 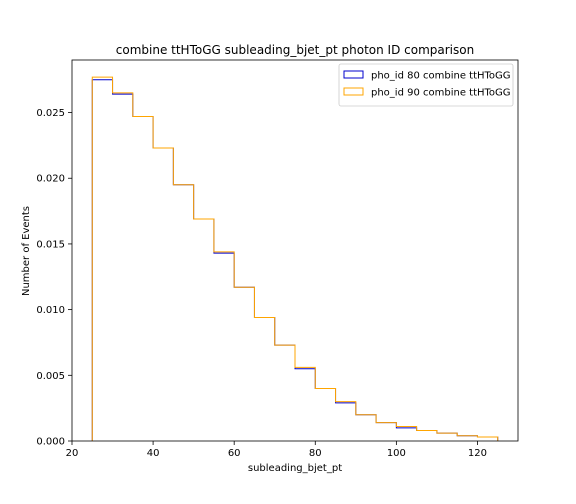 I want to click on legend-label-2: pho_id 90 combine ttHToGG, so click(x=441, y=93).